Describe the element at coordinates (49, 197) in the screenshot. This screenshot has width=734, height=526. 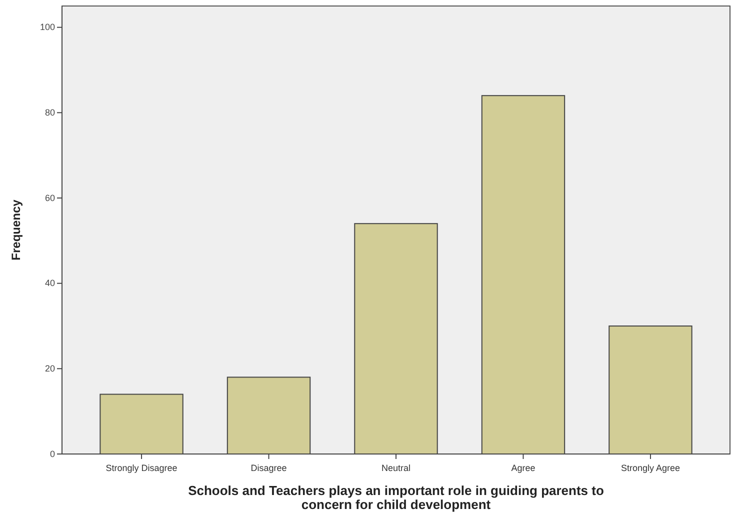
I see `y-tick-label: 60` at that location.